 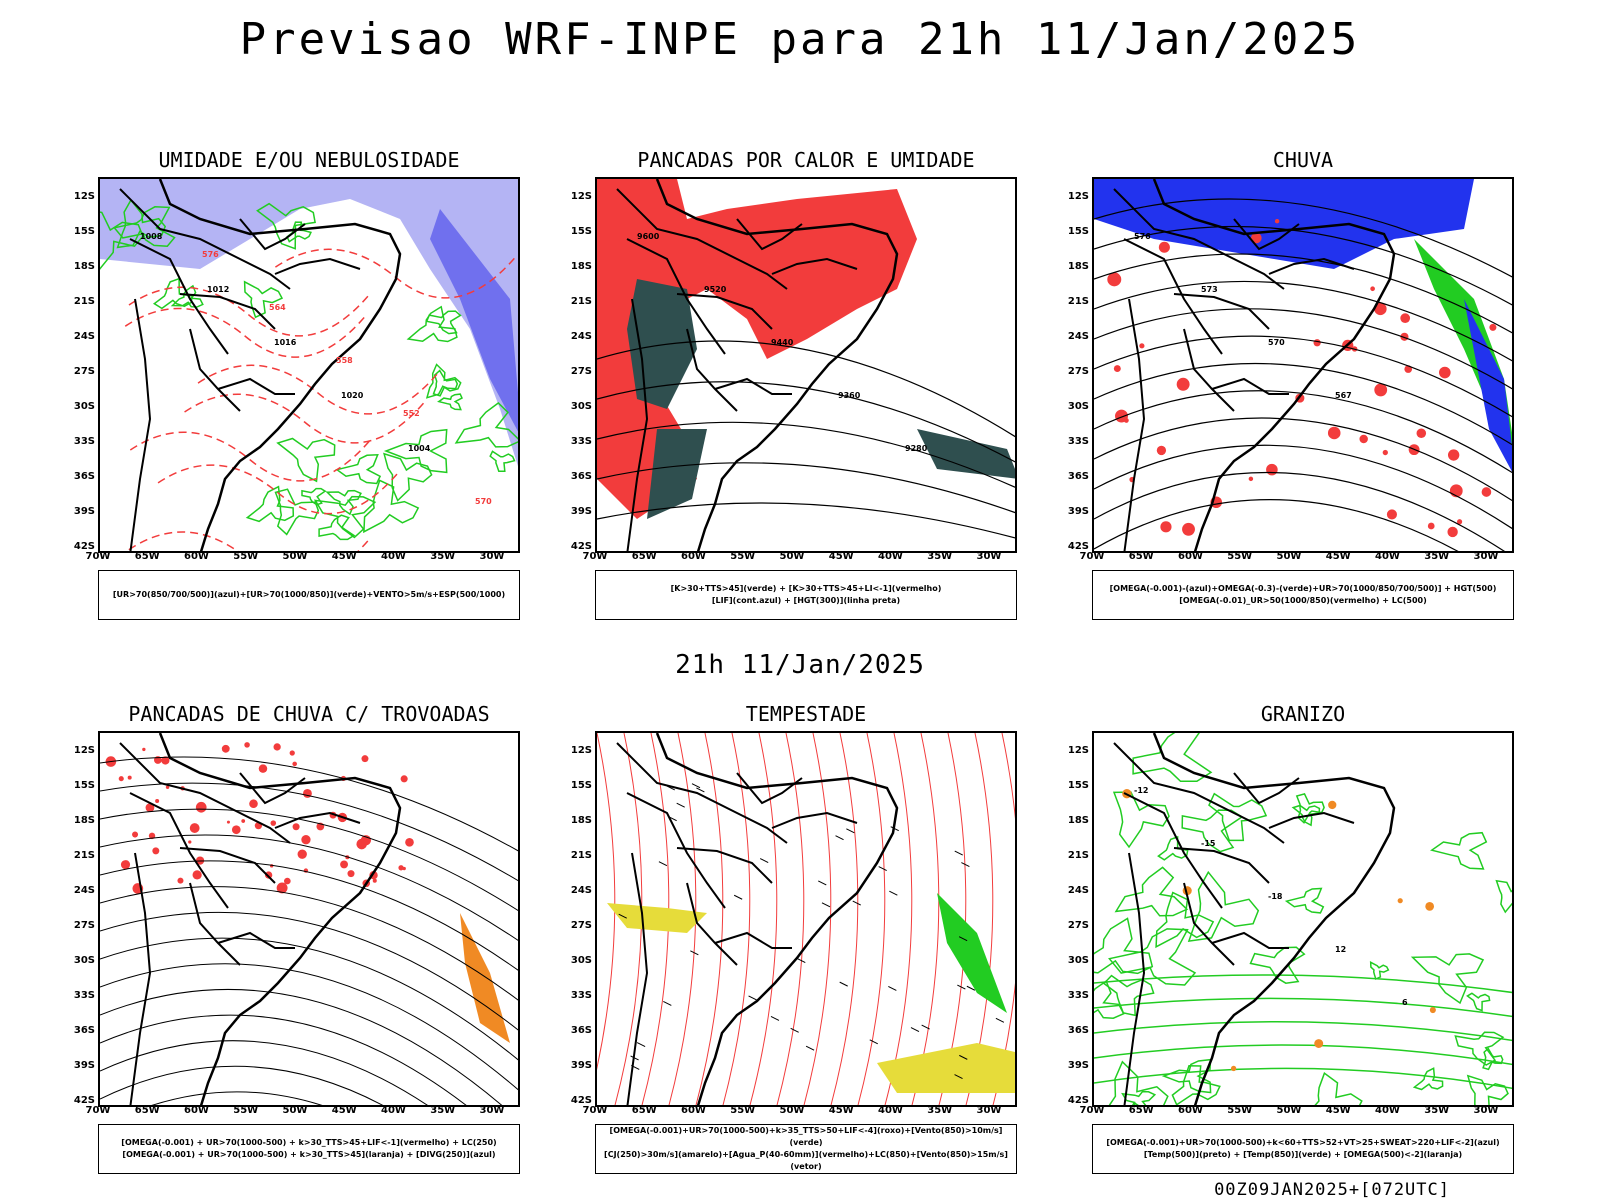 I want to click on map-pancadas-calor: 9600 9520 9440 9360 9280, so click(x=806, y=365).